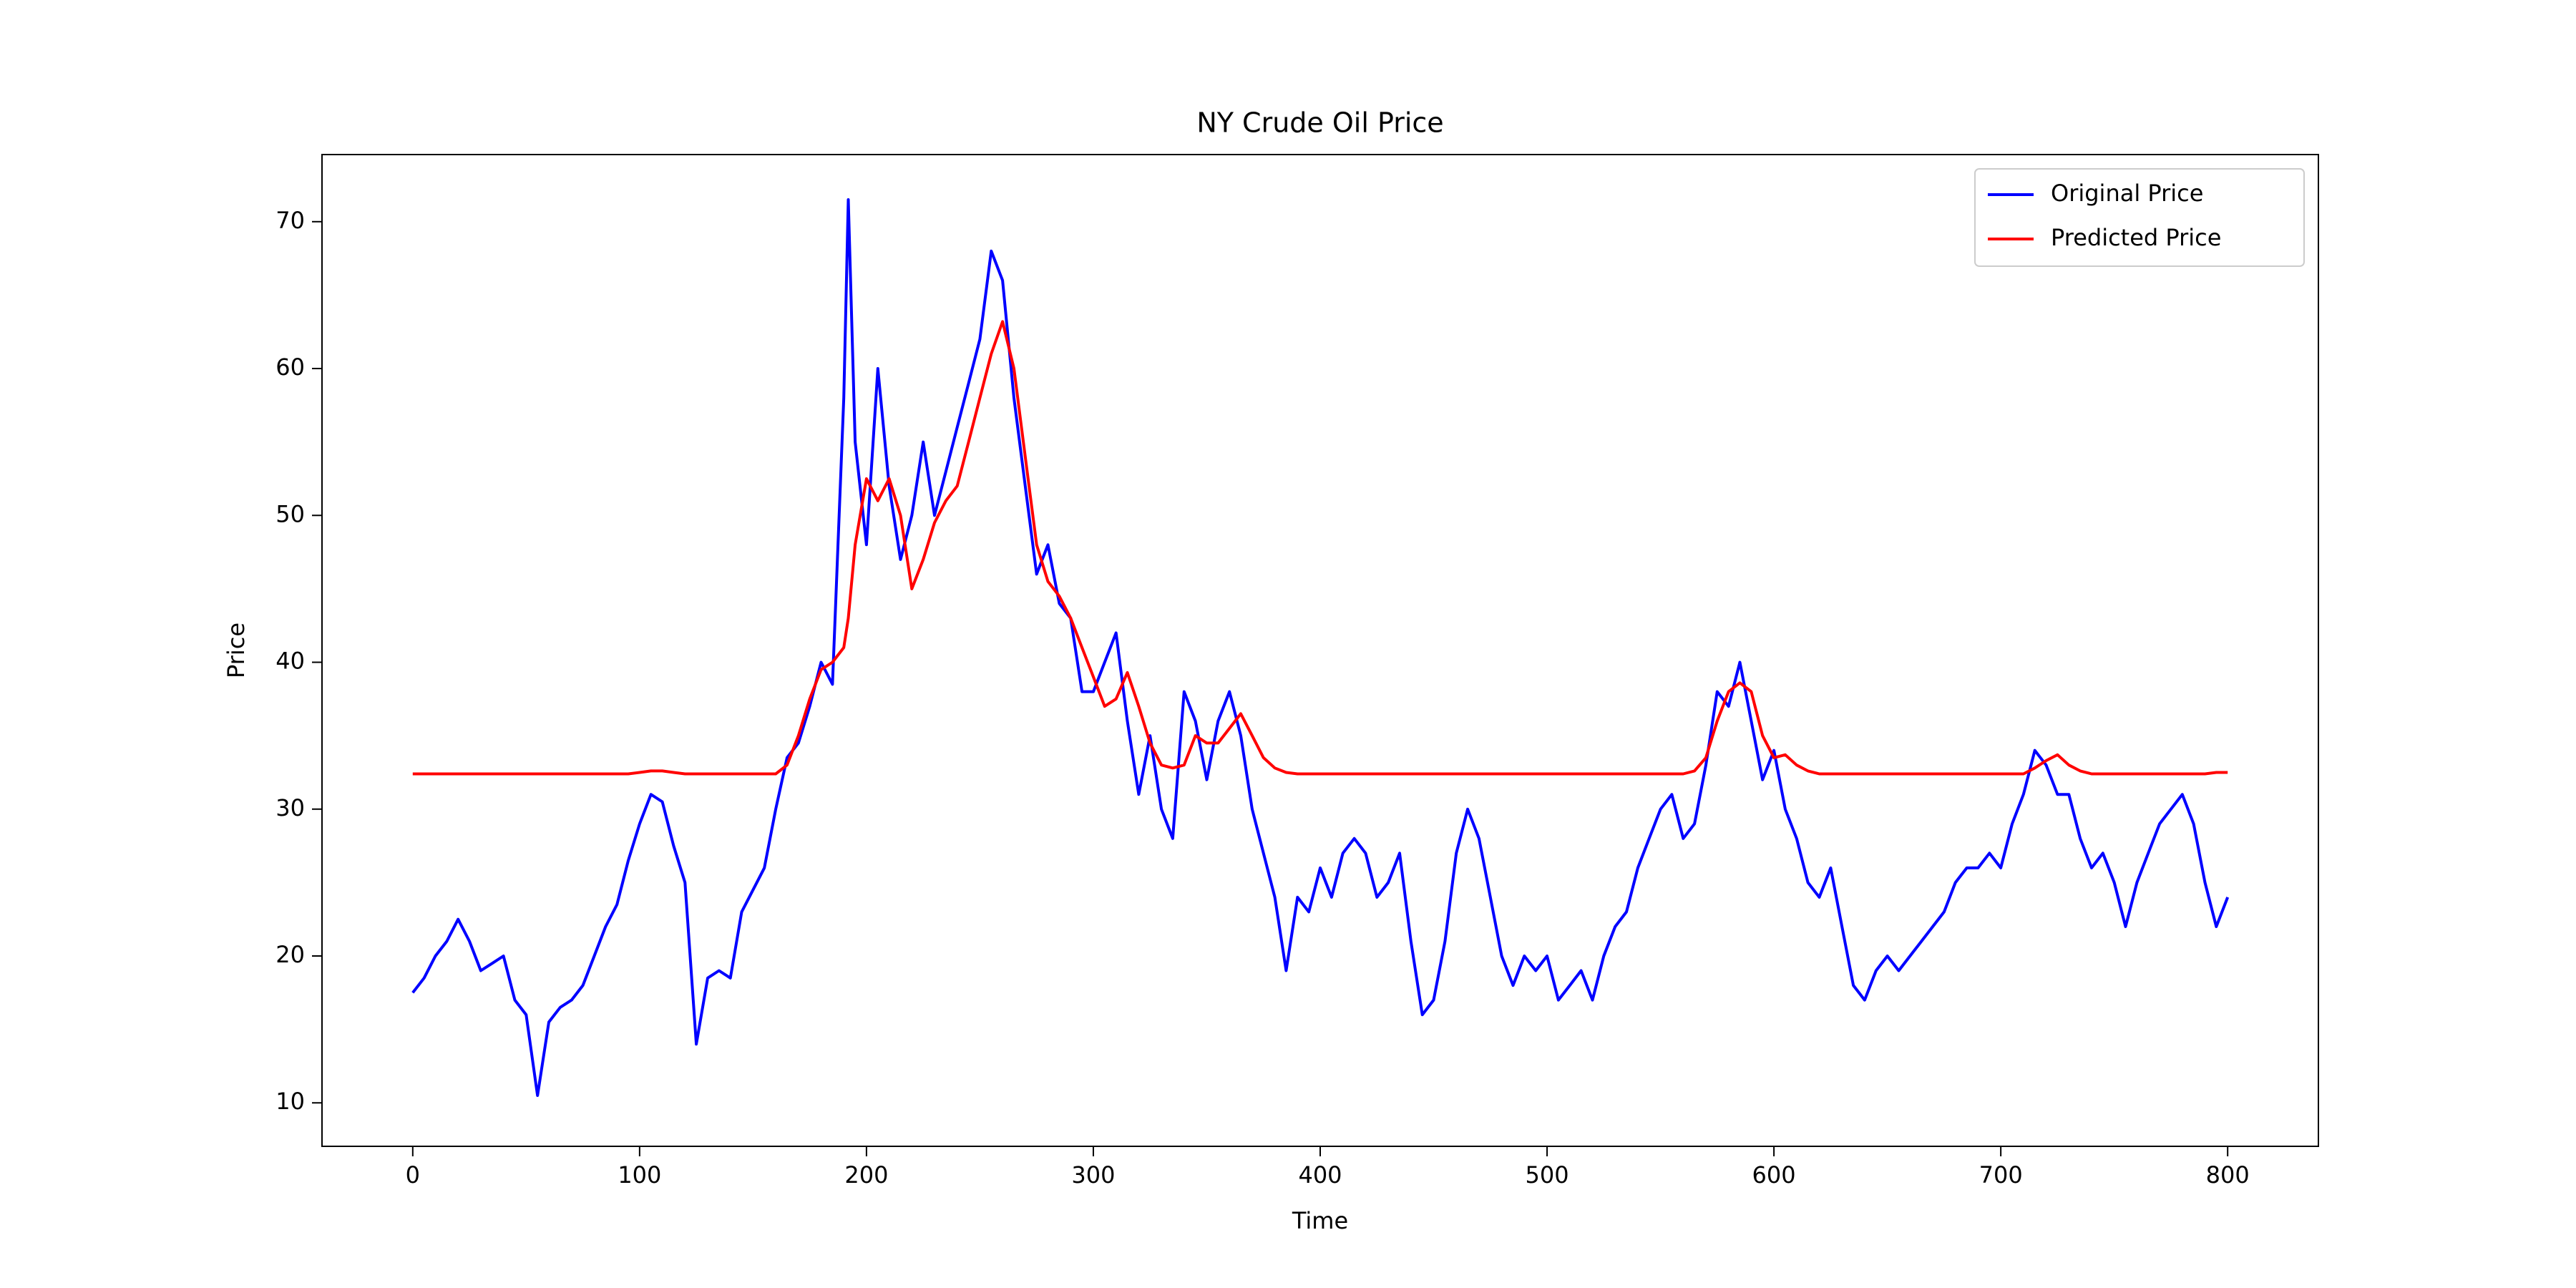  What do you see at coordinates (290, 220) in the screenshot?
I see `y-tick-label: 70` at bounding box center [290, 220].